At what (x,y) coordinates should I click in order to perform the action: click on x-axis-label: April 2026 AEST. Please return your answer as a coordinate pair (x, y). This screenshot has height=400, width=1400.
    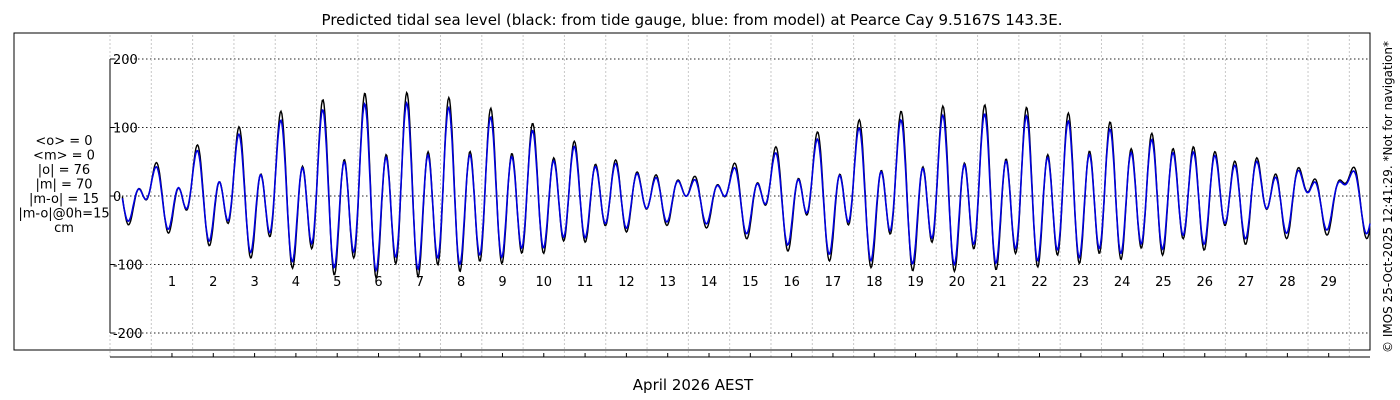
    Looking at the image, I should click on (693, 385).